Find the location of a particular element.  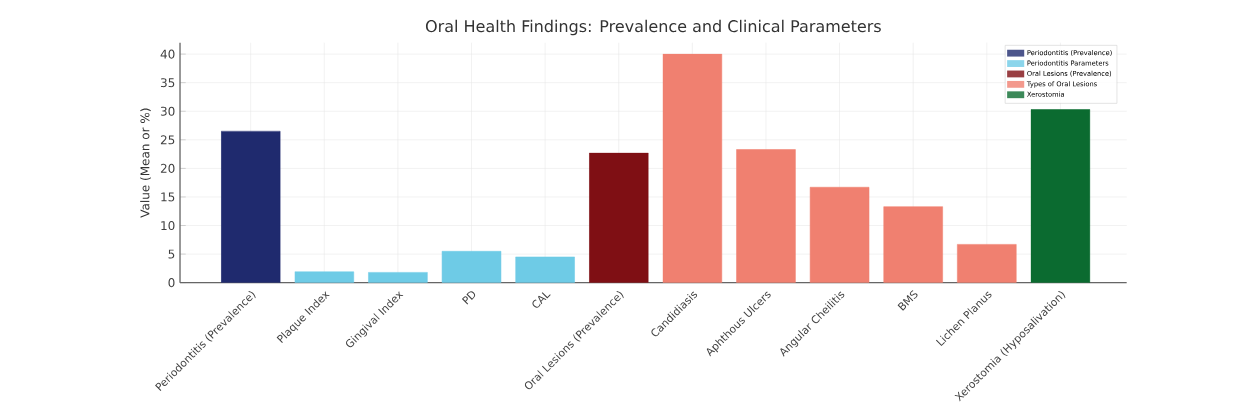

y-tick-label: 10 is located at coordinates (168, 226).